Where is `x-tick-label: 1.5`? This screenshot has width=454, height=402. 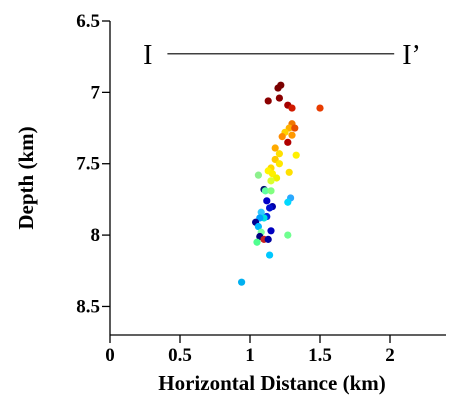 x-tick-label: 1.5 is located at coordinates (320, 355).